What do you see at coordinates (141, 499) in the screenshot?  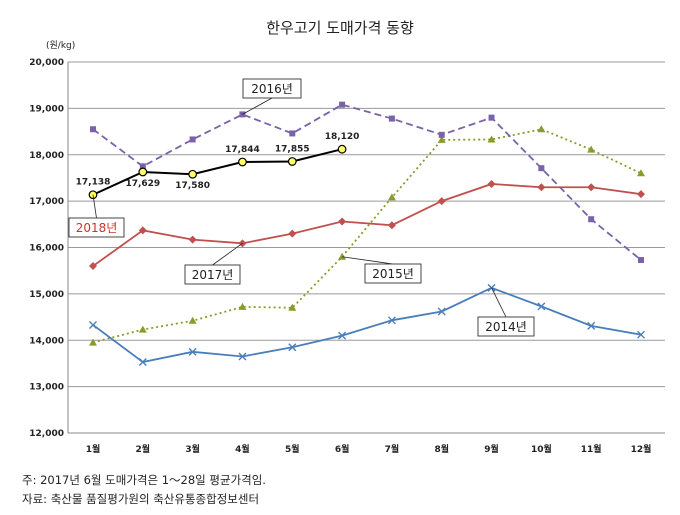 I see `footnote-source: 자료: 축산물 품질평가원의 축산유통종합정보센터` at bounding box center [141, 499].